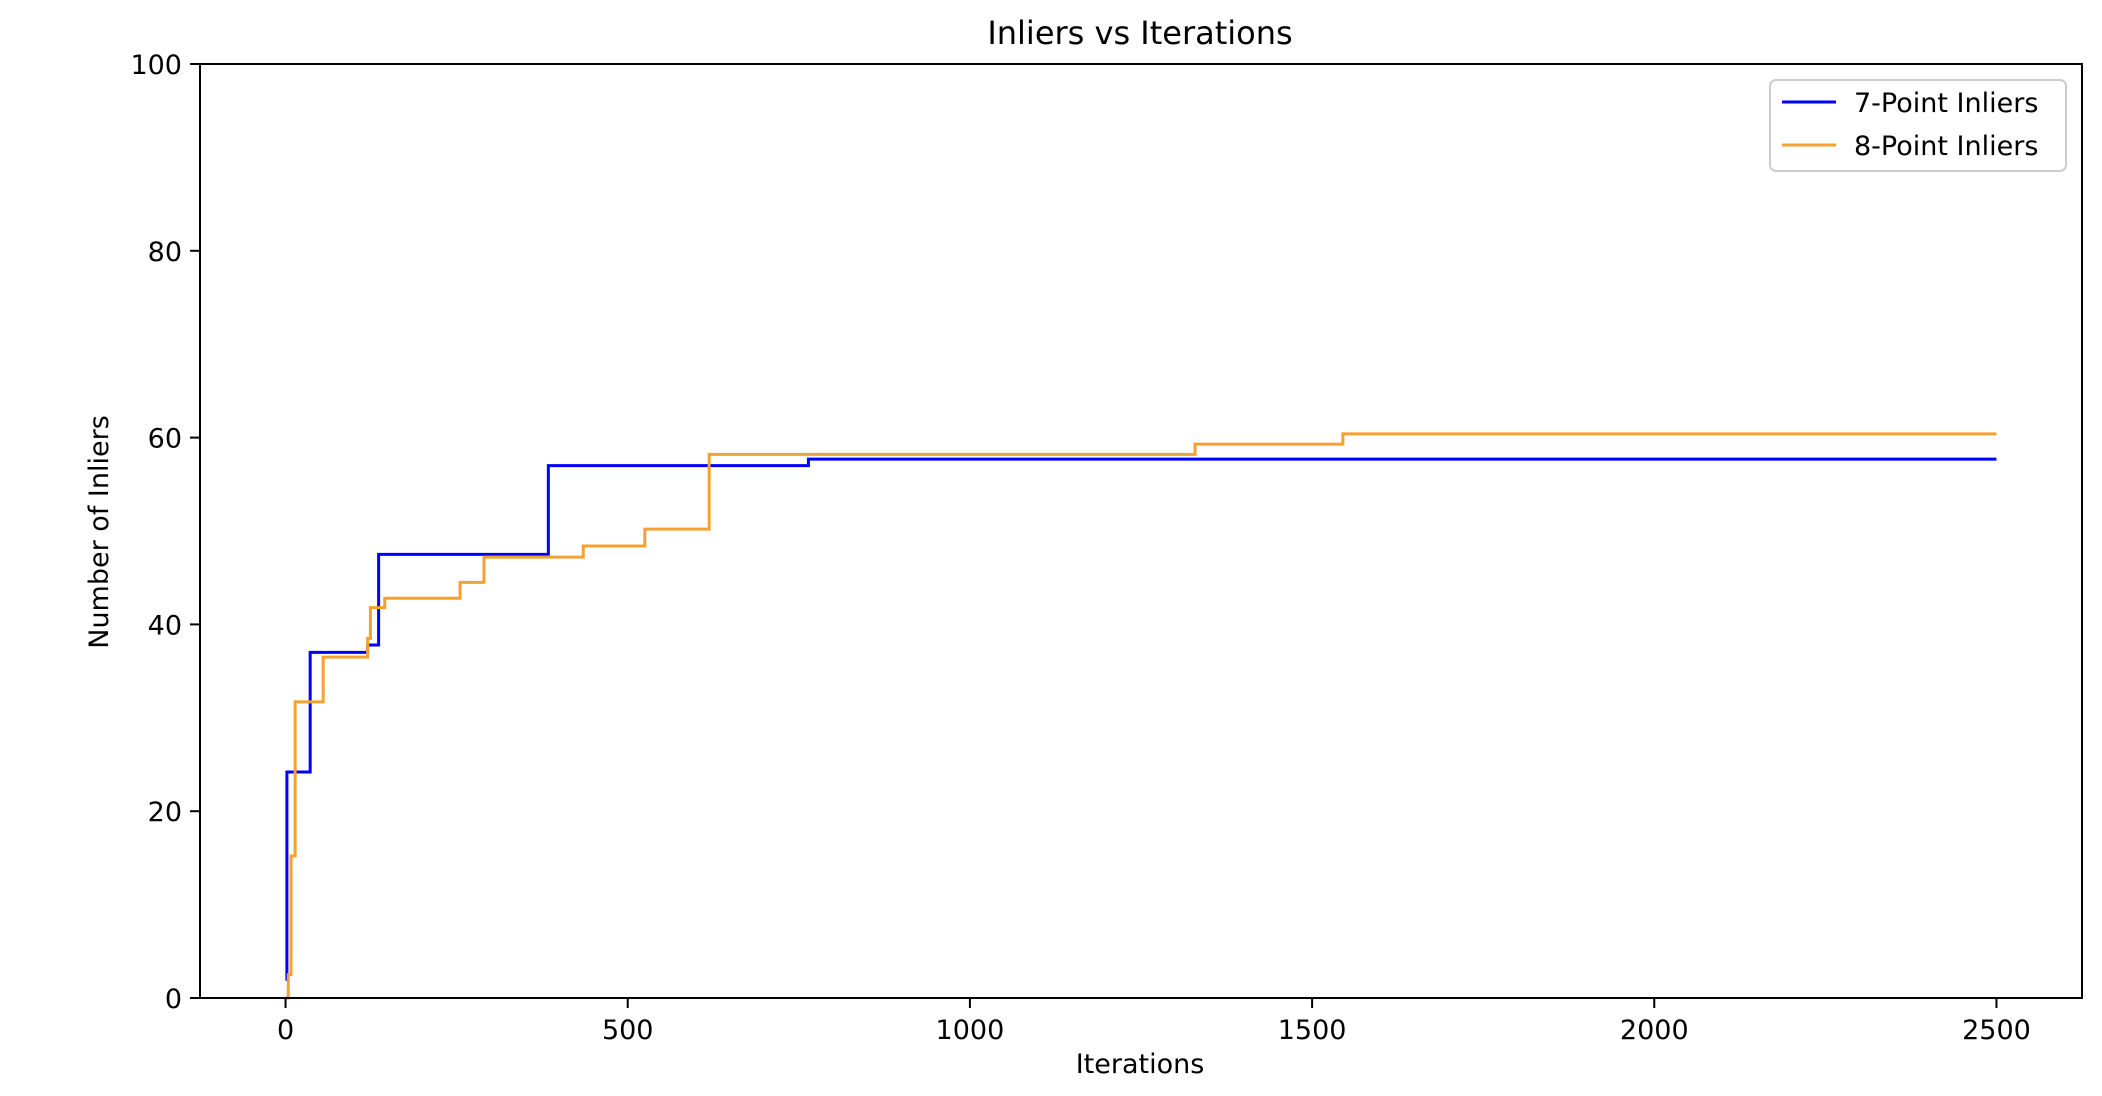  Describe the element at coordinates (1654, 1030) in the screenshot. I see `x-tick-label: 2000` at that location.